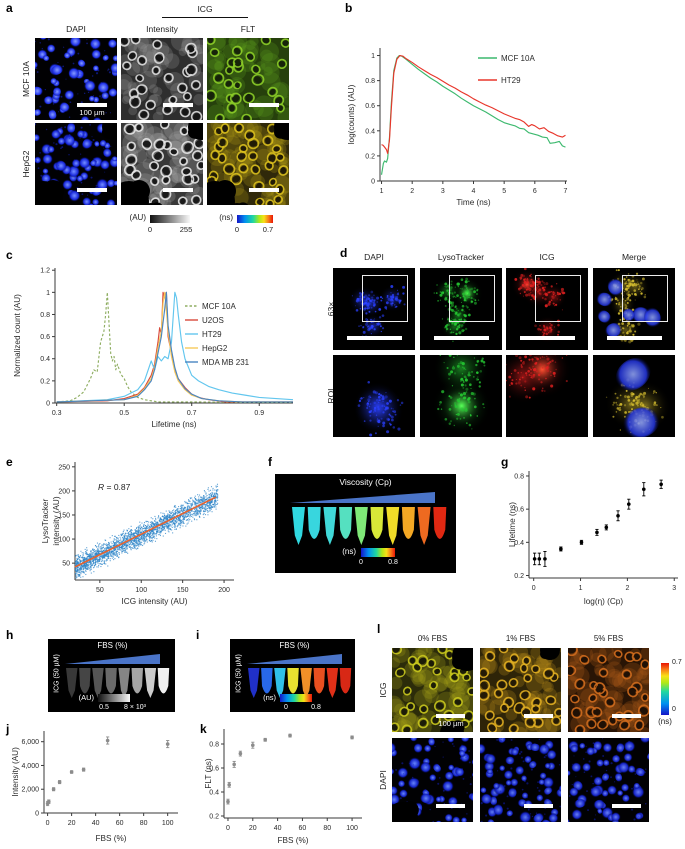 The image size is (685, 849). I want to click on panel-f-cb-label: (ns), so click(349, 551).